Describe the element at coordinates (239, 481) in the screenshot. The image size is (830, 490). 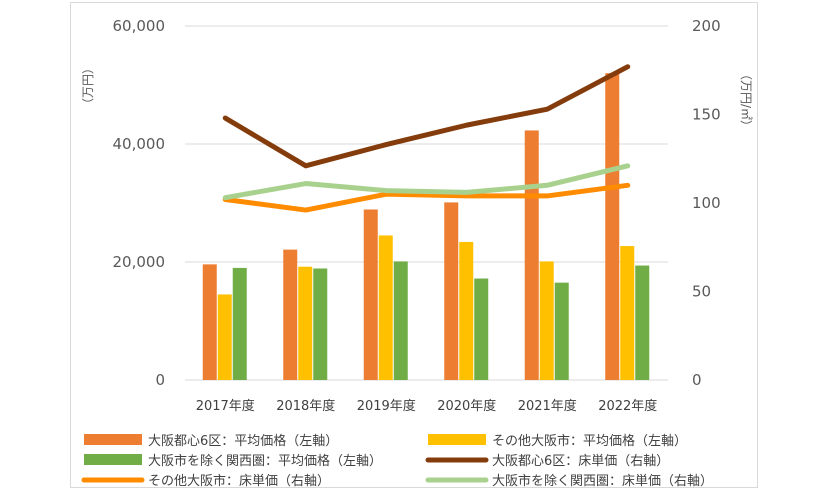
I see `legend-label: その他大阪市：床単価（右軸）` at that location.